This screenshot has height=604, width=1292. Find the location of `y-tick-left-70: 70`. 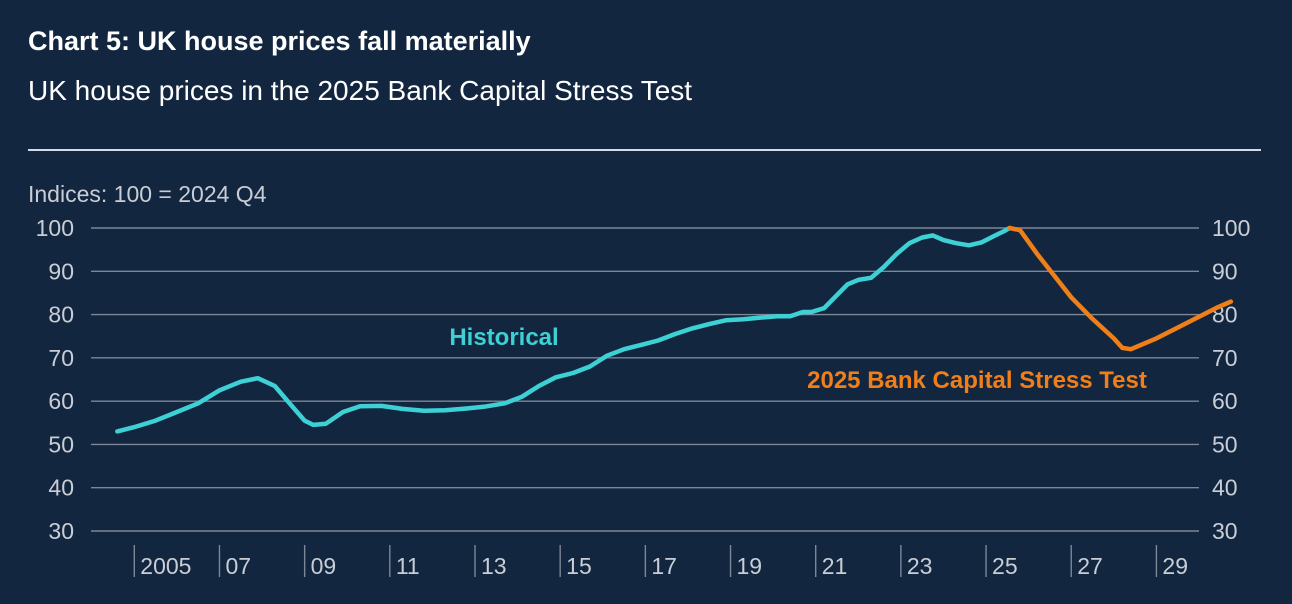

y-tick-left-70: 70 is located at coordinates (61, 358).